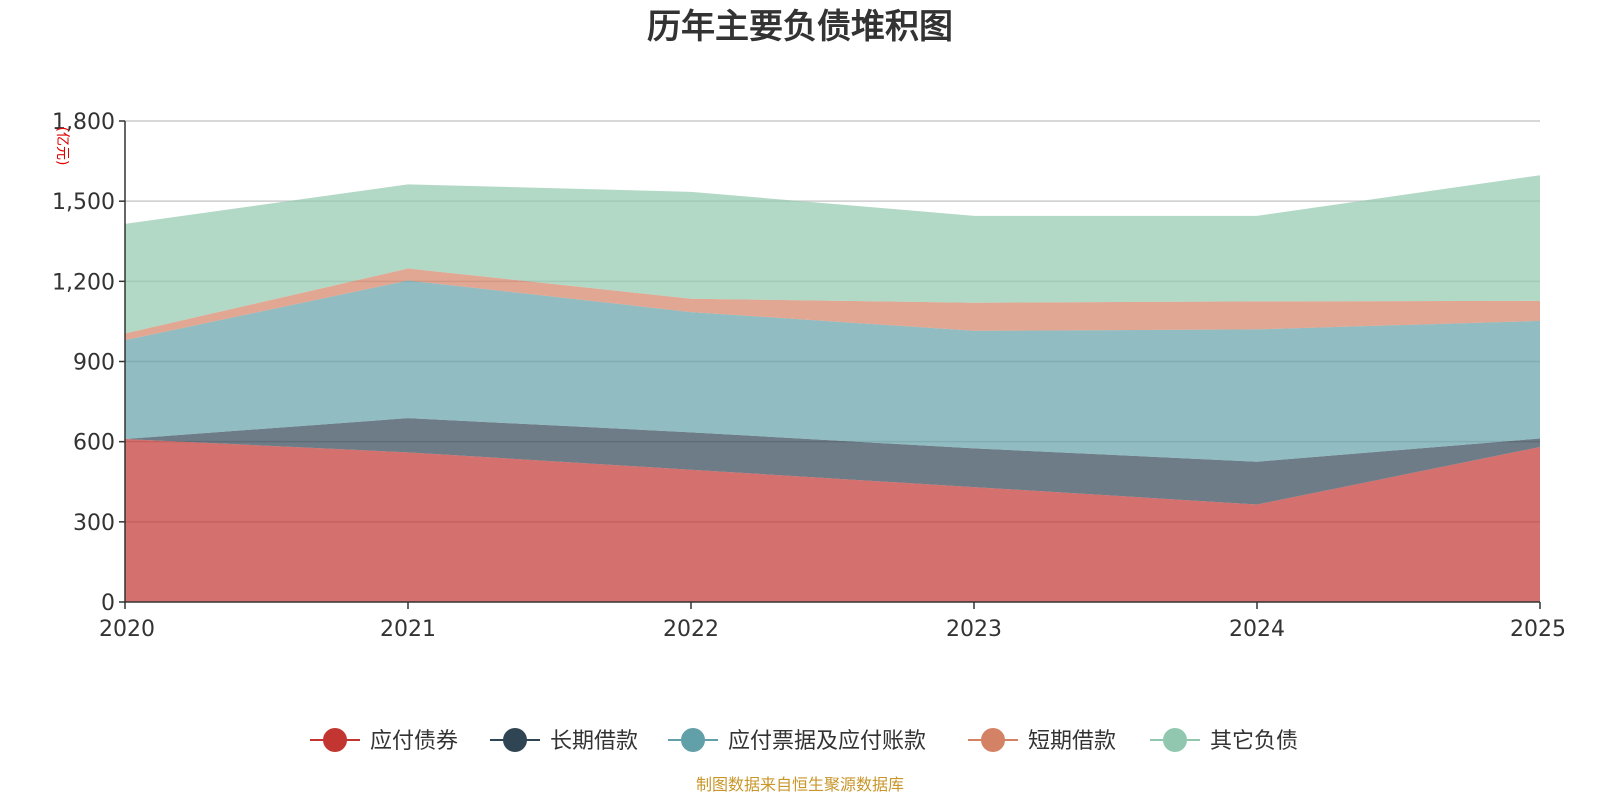 The image size is (1600, 800). What do you see at coordinates (94, 523) in the screenshot?
I see `y-tick-label: 300` at bounding box center [94, 523].